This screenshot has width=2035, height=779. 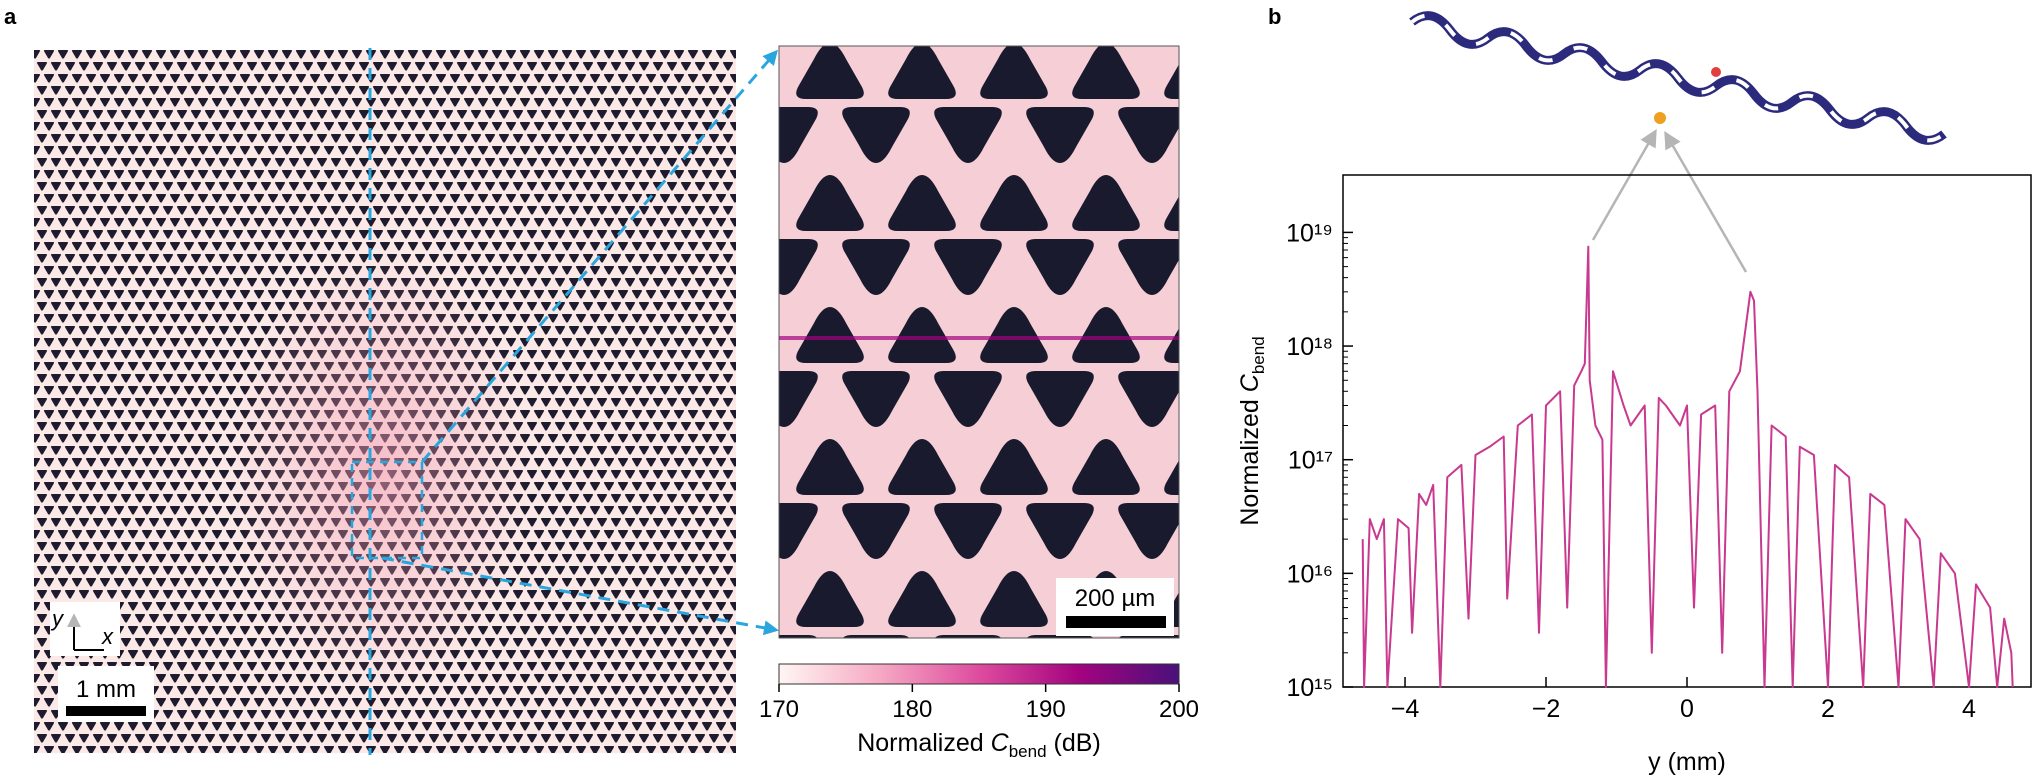 What do you see at coordinates (1310, 461) in the screenshot?
I see `y-tick-label: 10¹⁷` at bounding box center [1310, 461].